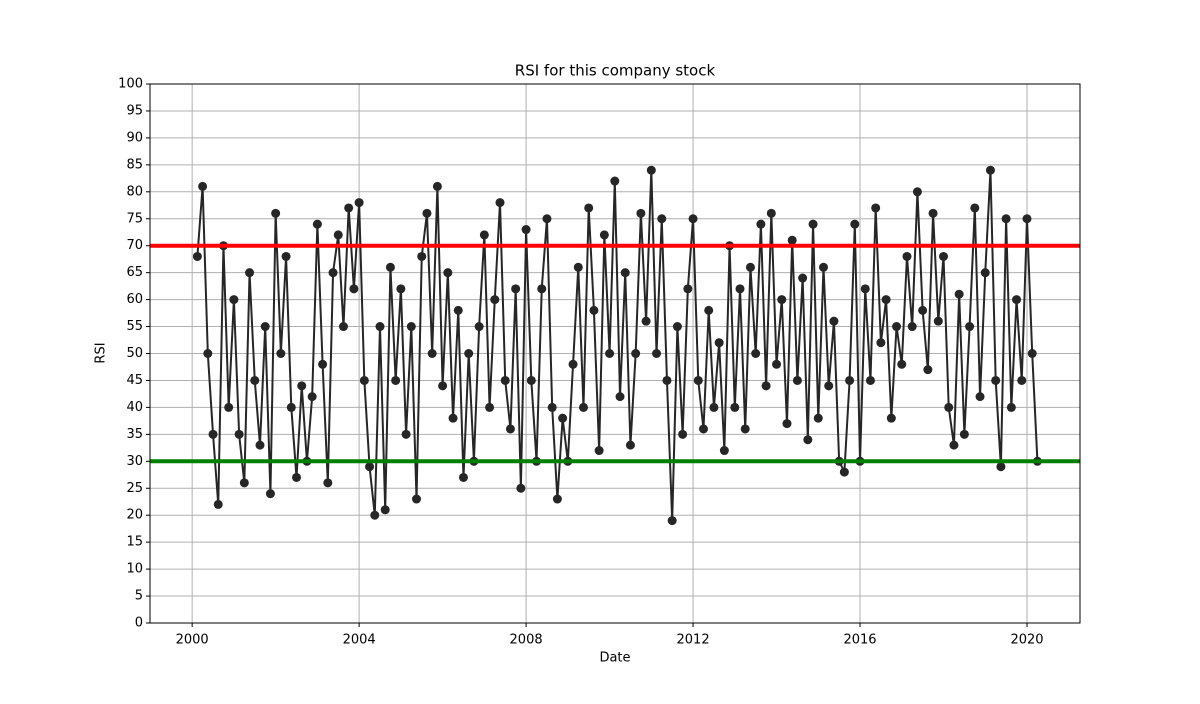  Describe the element at coordinates (134, 110) in the screenshot. I see `y-tick-label: 95` at that location.